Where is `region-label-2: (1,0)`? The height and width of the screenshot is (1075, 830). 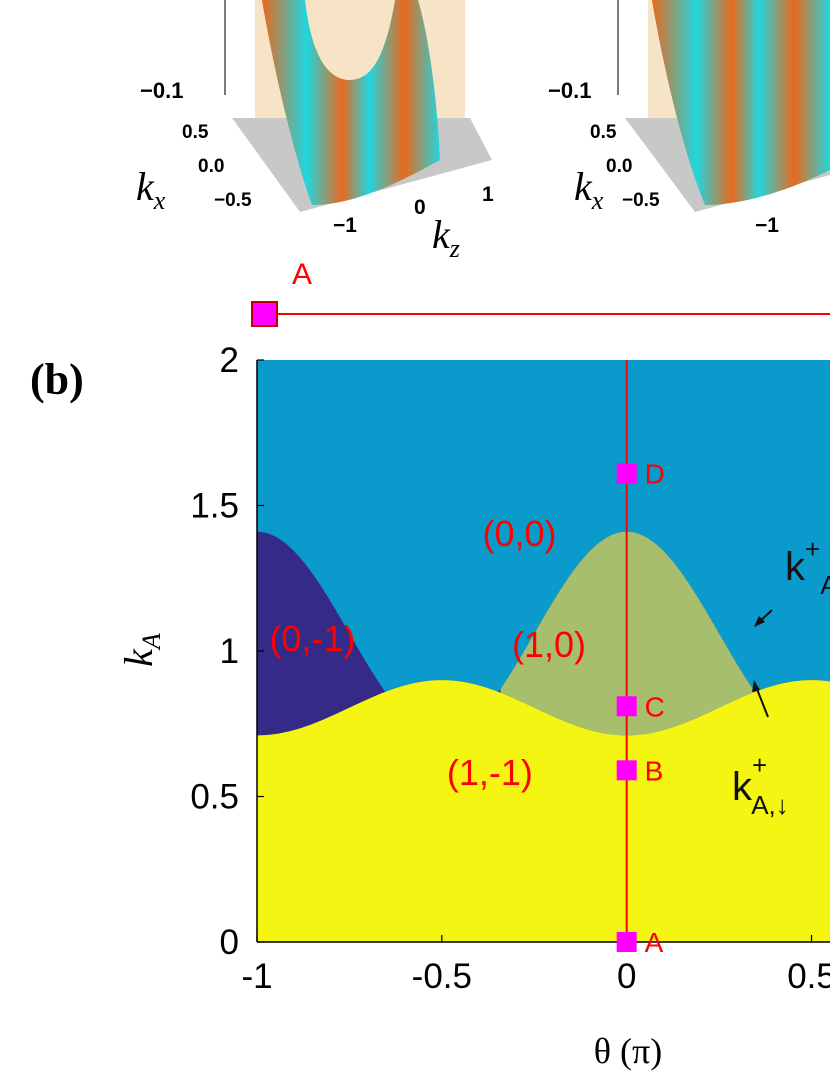
region-label-2: (1,0) is located at coordinates (549, 644).